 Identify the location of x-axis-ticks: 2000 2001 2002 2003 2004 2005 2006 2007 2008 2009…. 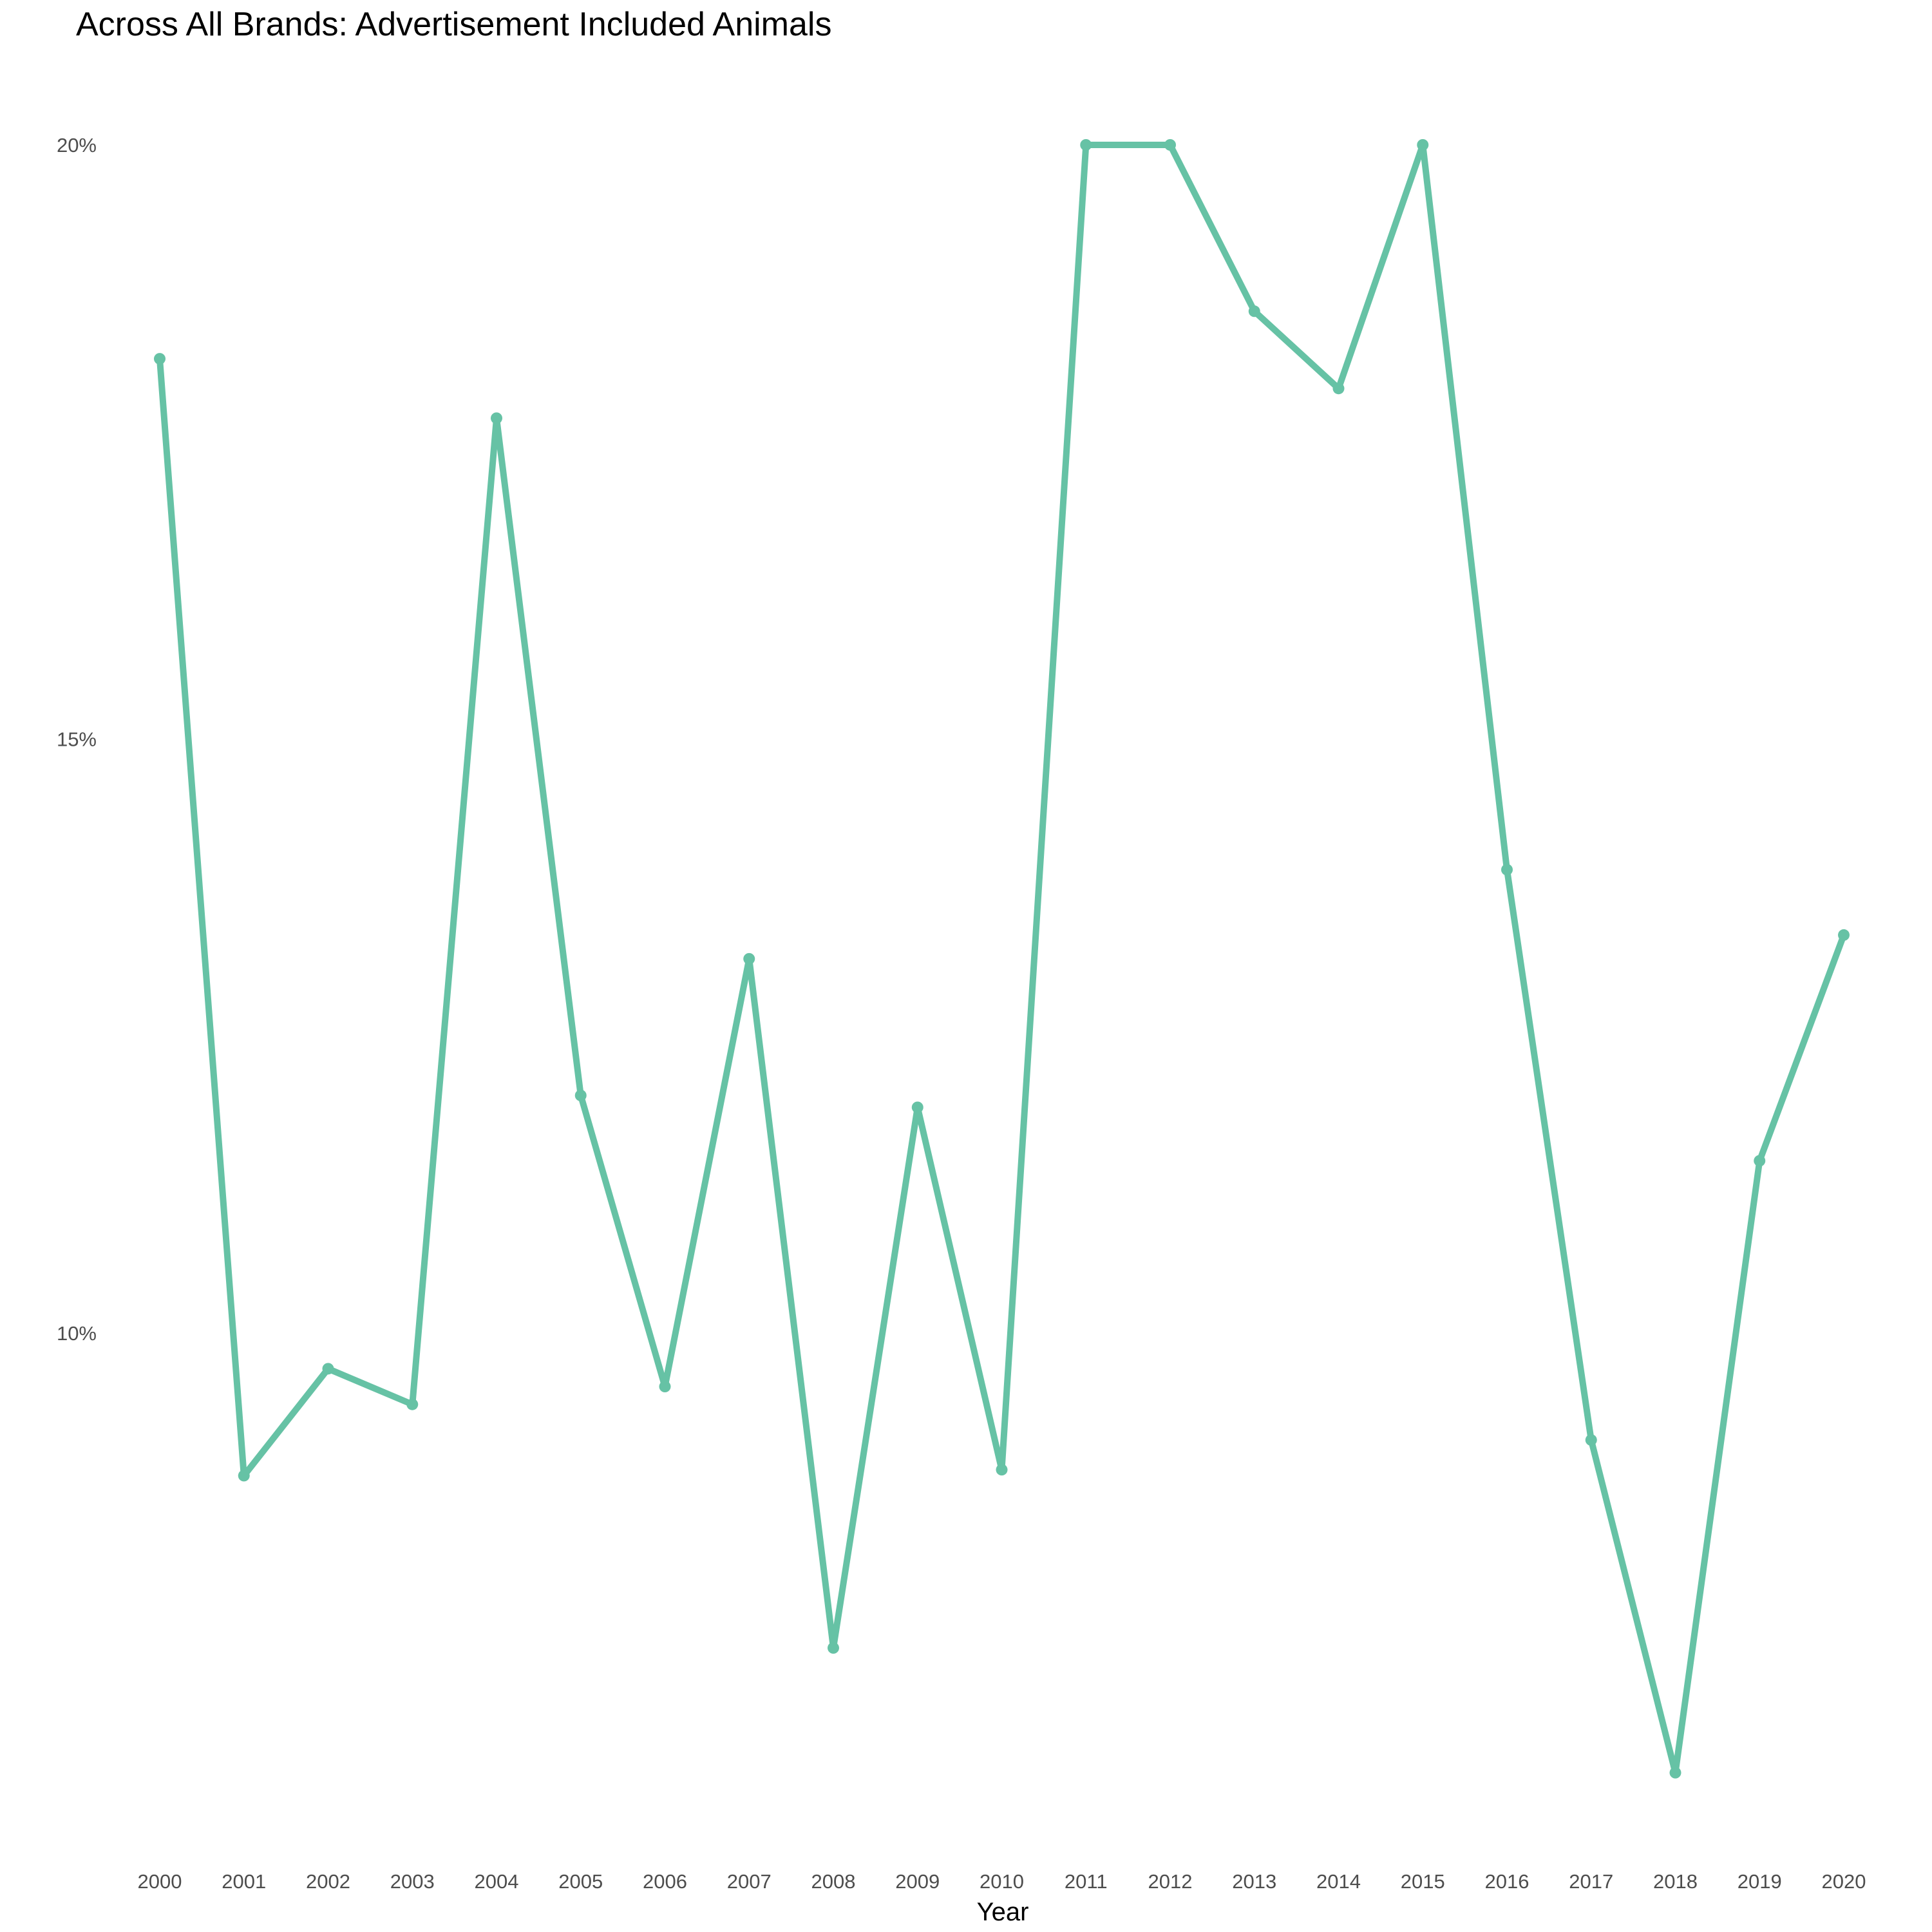
(1002, 1882).